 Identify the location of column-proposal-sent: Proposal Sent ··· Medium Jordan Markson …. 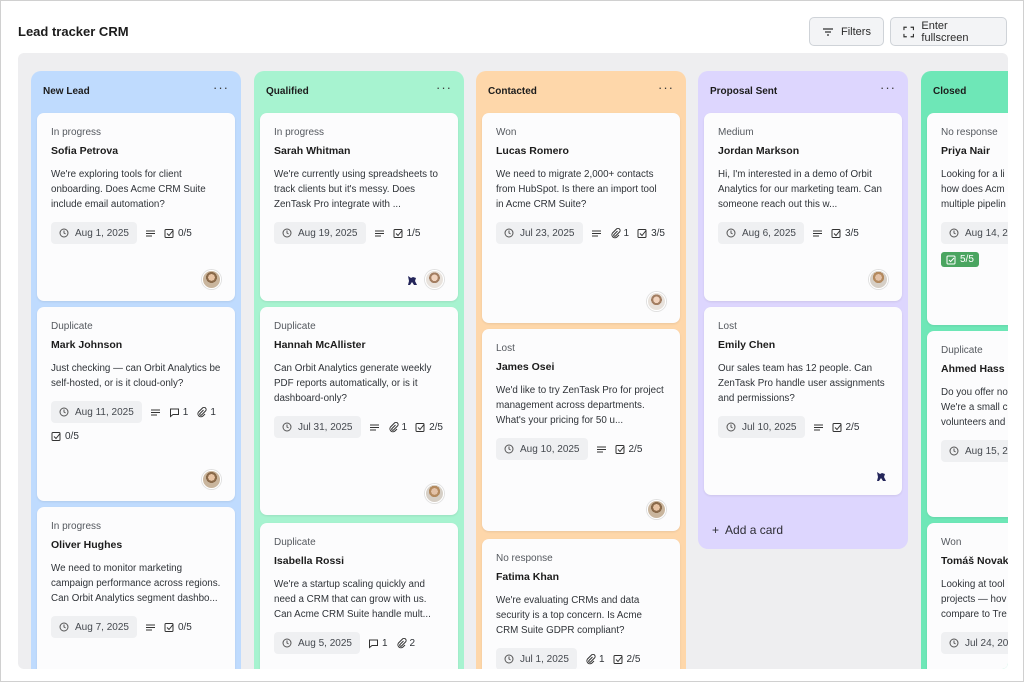
(803, 310).